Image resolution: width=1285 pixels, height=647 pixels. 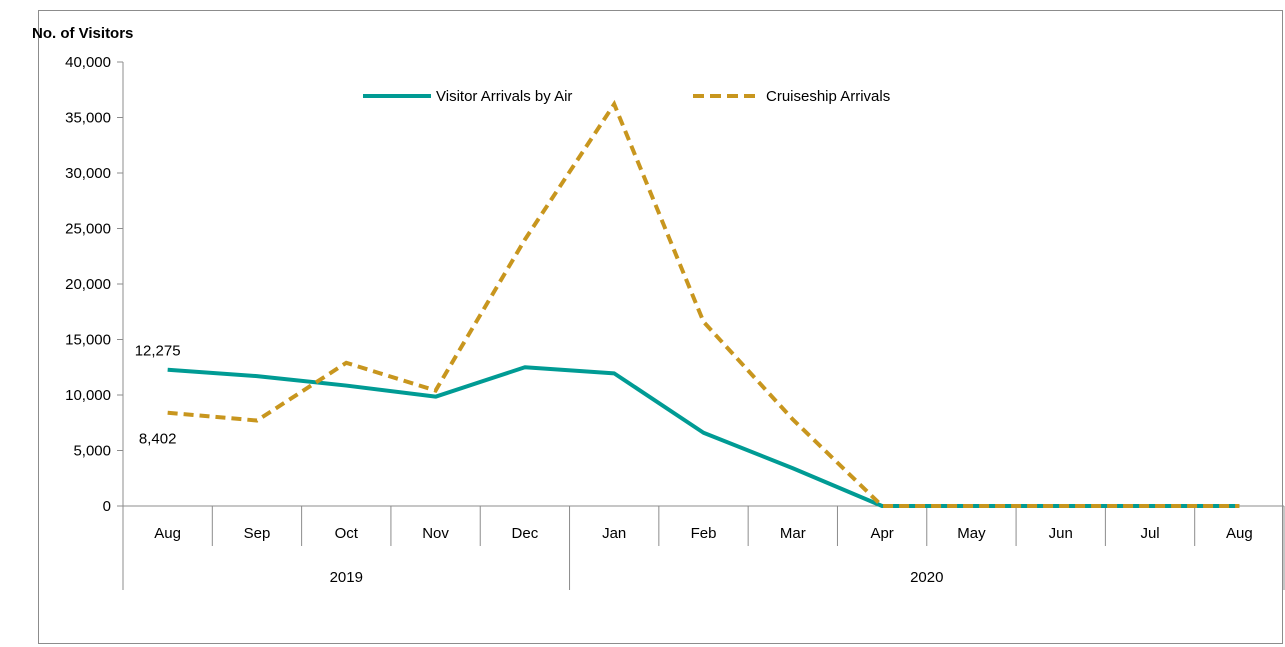 I want to click on x-tick-label: Mar, so click(x=793, y=533).